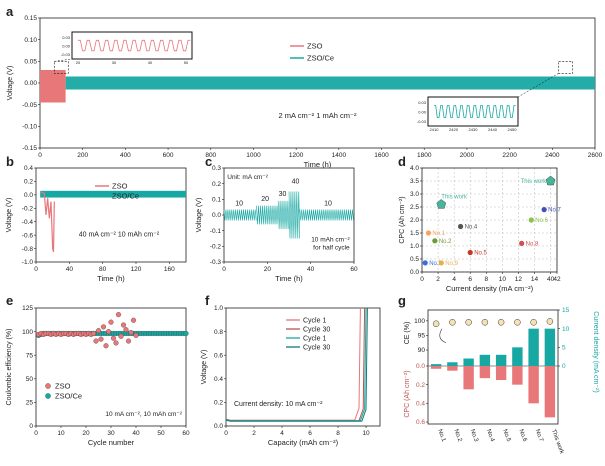  I want to click on panel-g-category-label: No.4, so click(490, 436).